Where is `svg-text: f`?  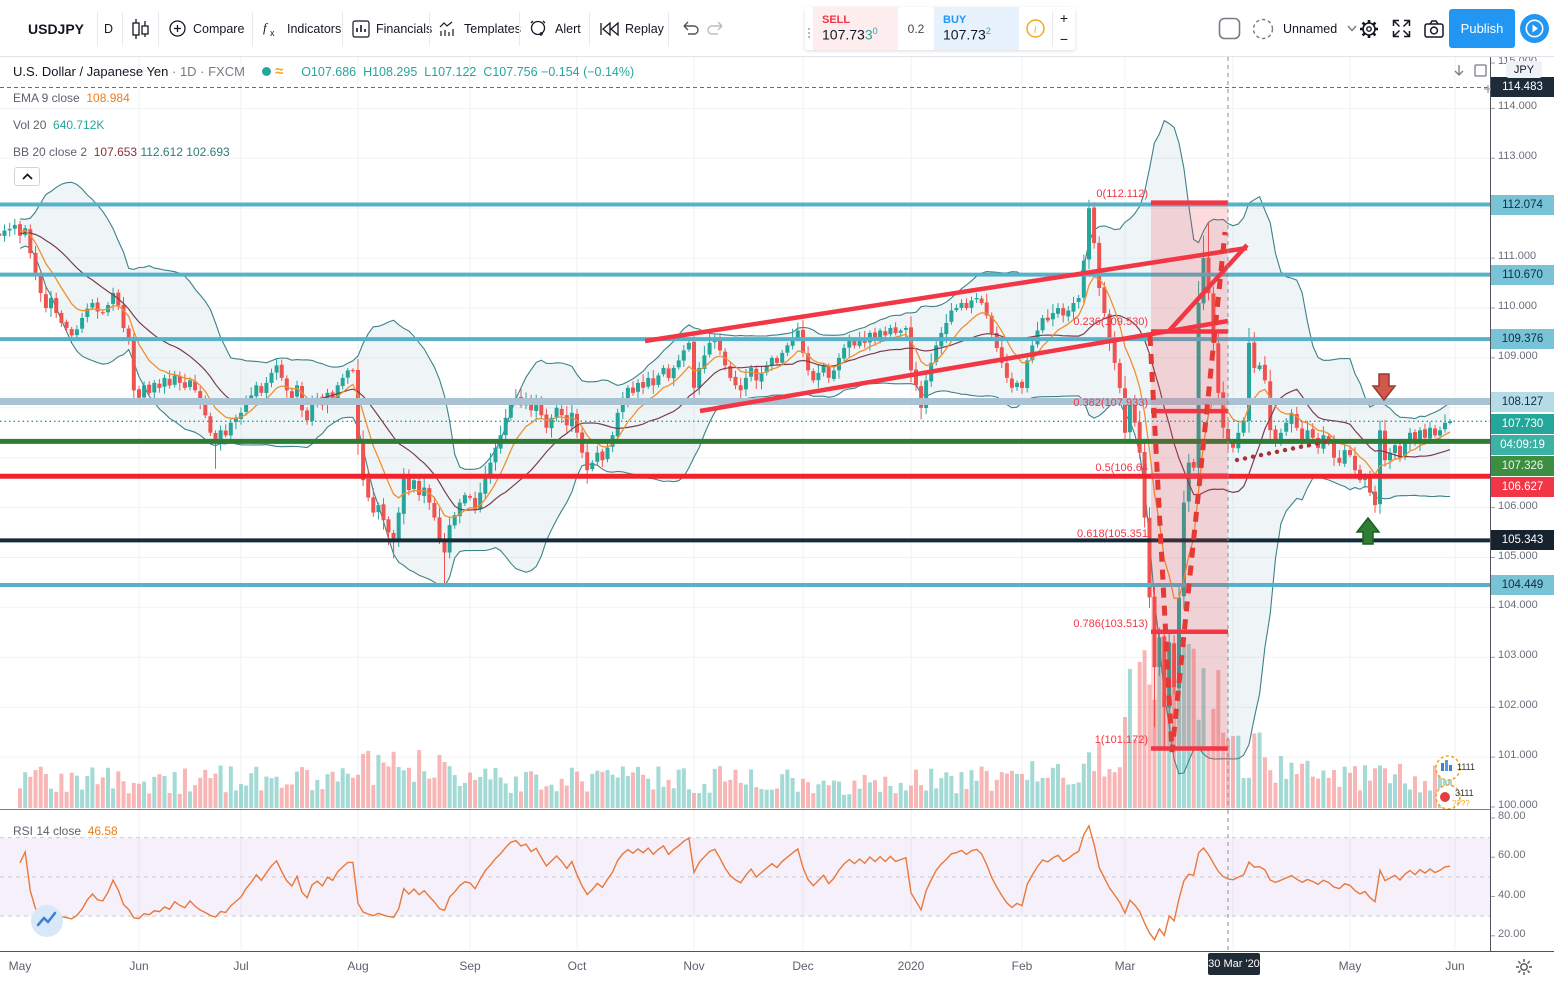
svg-text: f is located at coordinates (266, 27).